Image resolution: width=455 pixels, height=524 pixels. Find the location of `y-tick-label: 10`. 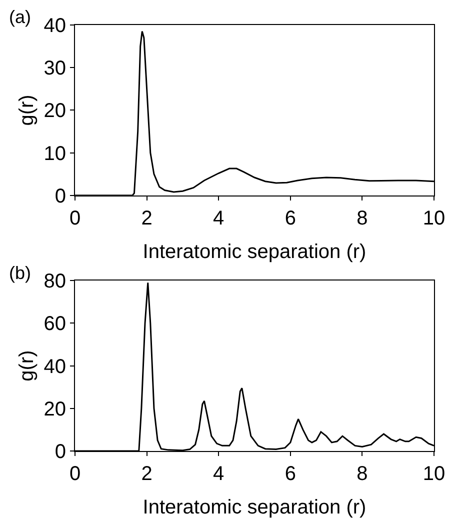

y-tick-label: 10 is located at coordinates (55, 153).